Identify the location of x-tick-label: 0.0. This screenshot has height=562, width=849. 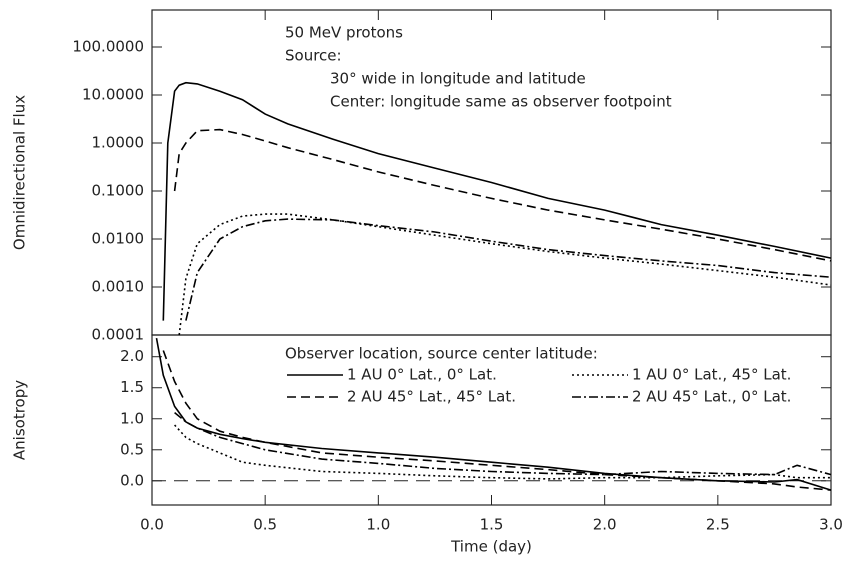
(152, 525).